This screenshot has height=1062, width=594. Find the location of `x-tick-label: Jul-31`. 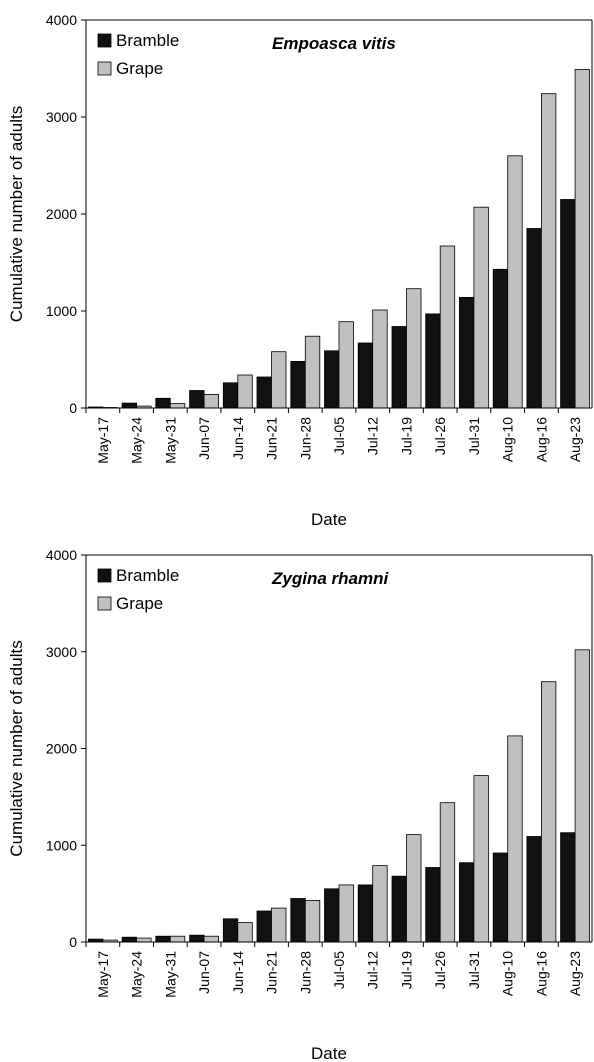

x-tick-label: Jul-31 is located at coordinates (474, 970).